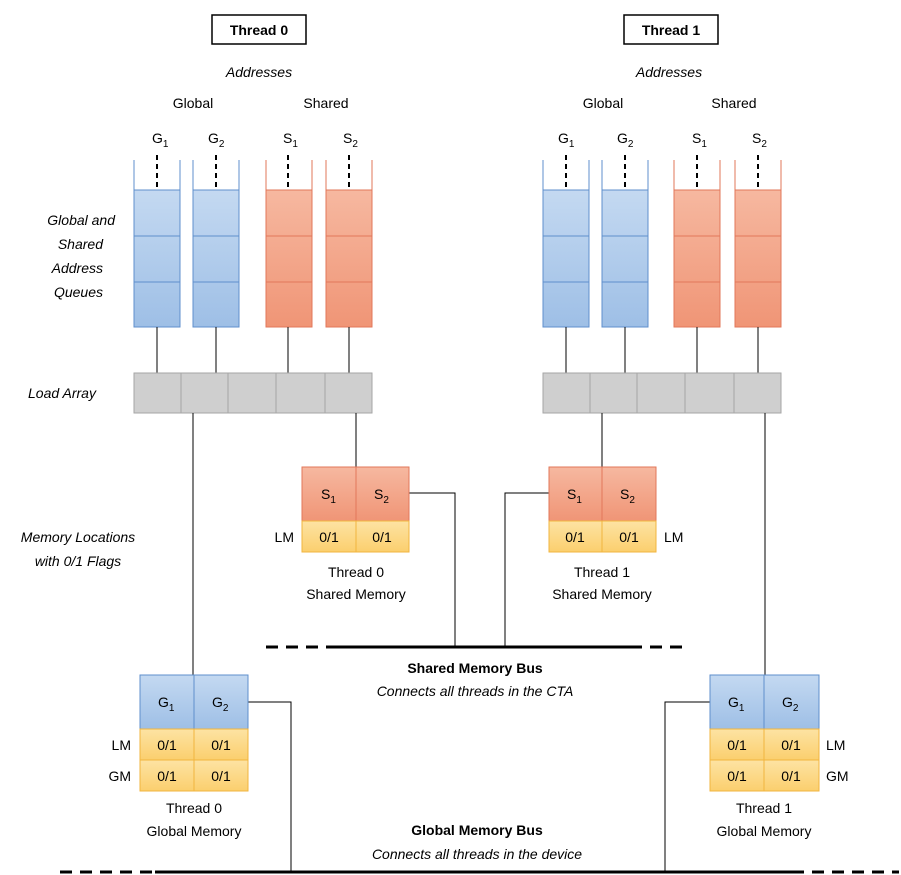  Describe the element at coordinates (78, 549) in the screenshot. I see `memory-locations-label: Memory Locations with 0/1 Flags` at that location.